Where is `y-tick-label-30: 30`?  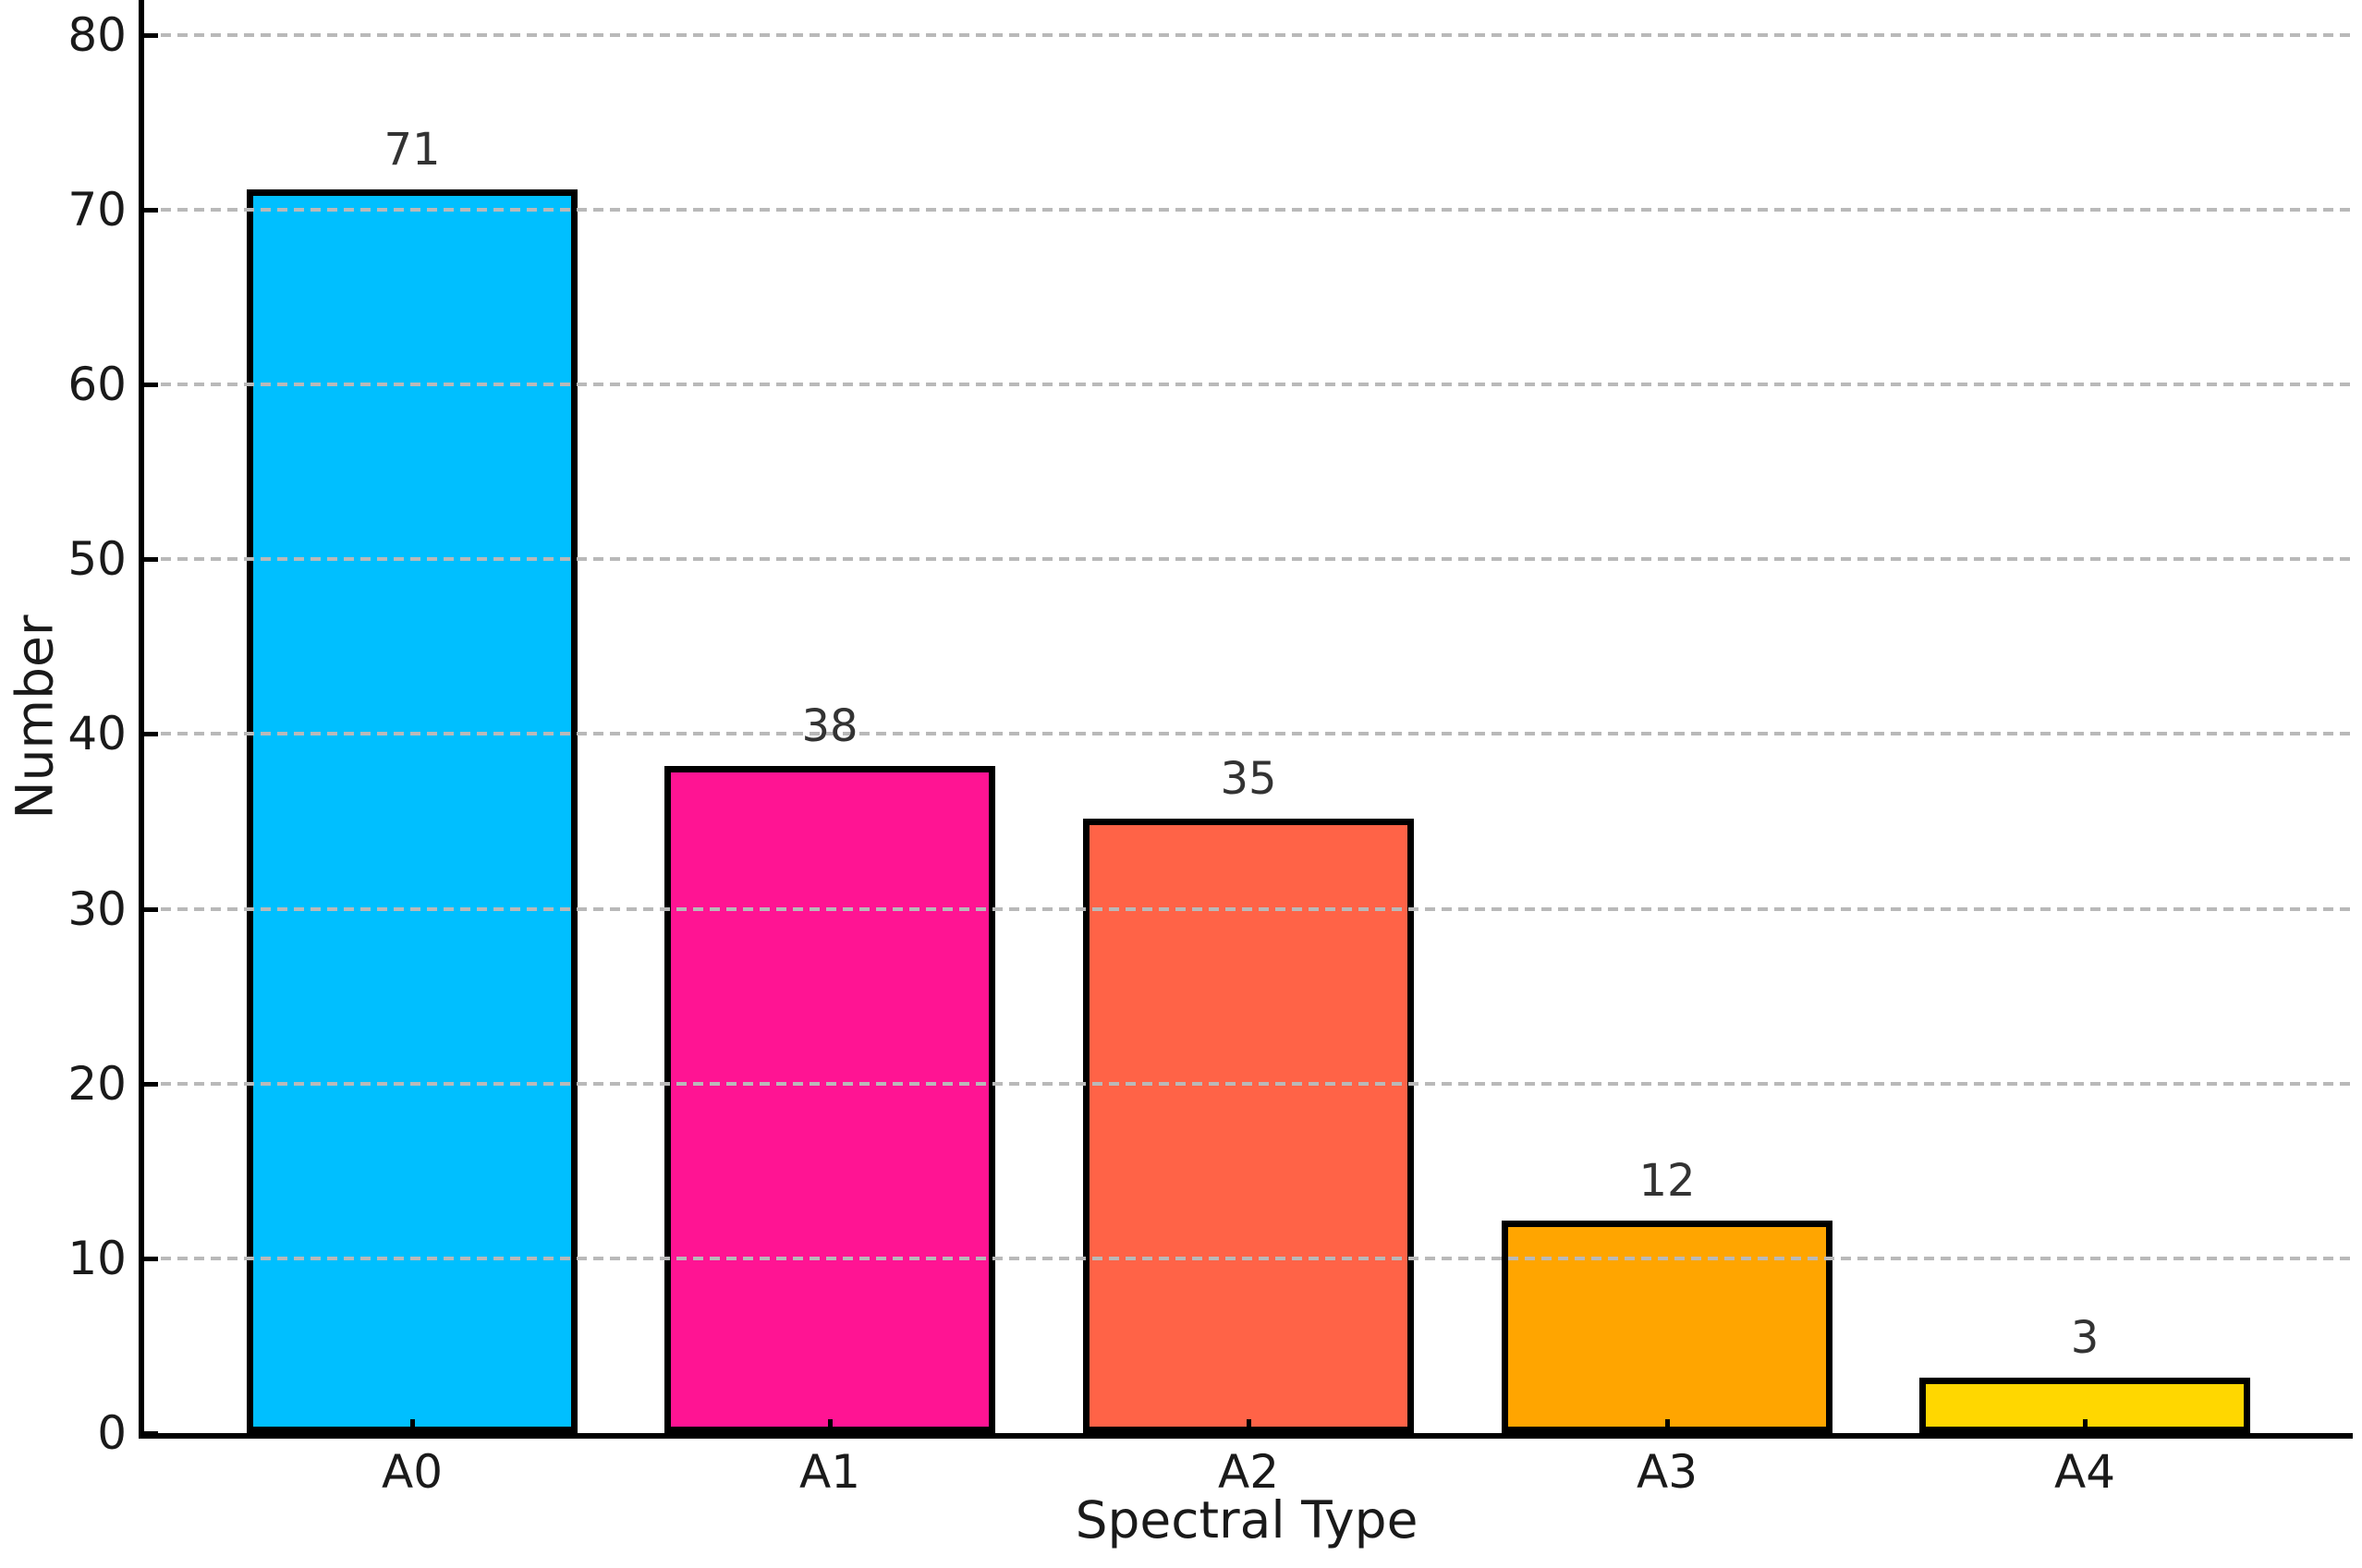
y-tick-label-30: 30 is located at coordinates (97, 909).